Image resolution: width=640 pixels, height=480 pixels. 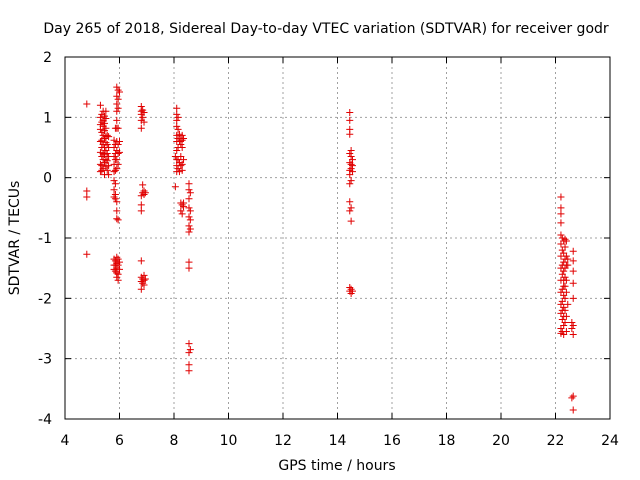 What do you see at coordinates (229, 441) in the screenshot?
I see `x-tick-label: 10` at bounding box center [229, 441].